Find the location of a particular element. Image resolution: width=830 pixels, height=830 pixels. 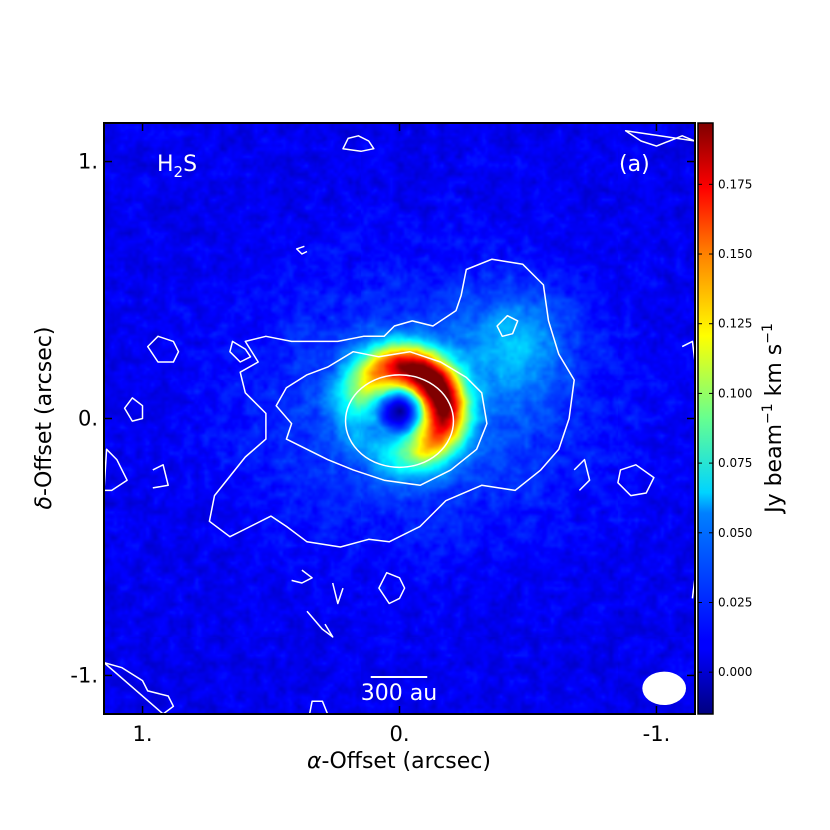

panel-label: (a) is located at coordinates (634, 164).